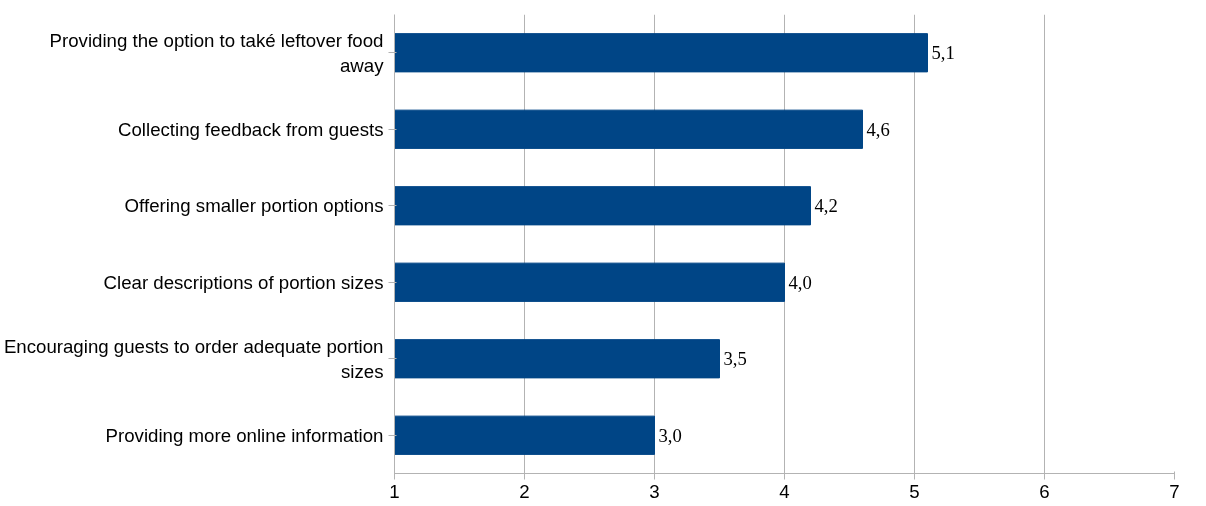  What do you see at coordinates (244, 435) in the screenshot?
I see `y-tick-label: Providing more online information` at bounding box center [244, 435].